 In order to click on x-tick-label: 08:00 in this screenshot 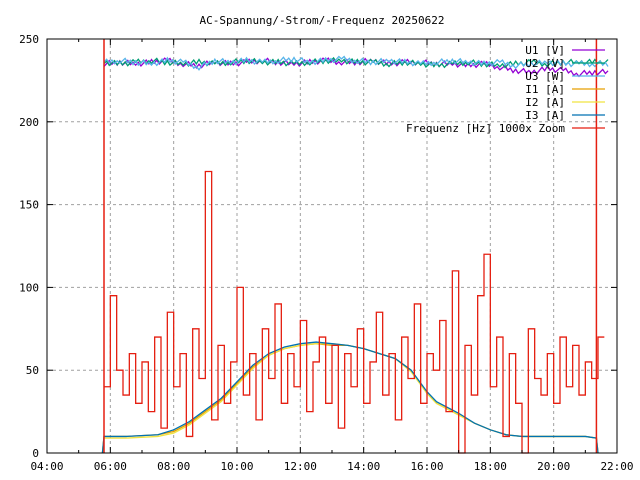, I will do `click(173, 466)`.